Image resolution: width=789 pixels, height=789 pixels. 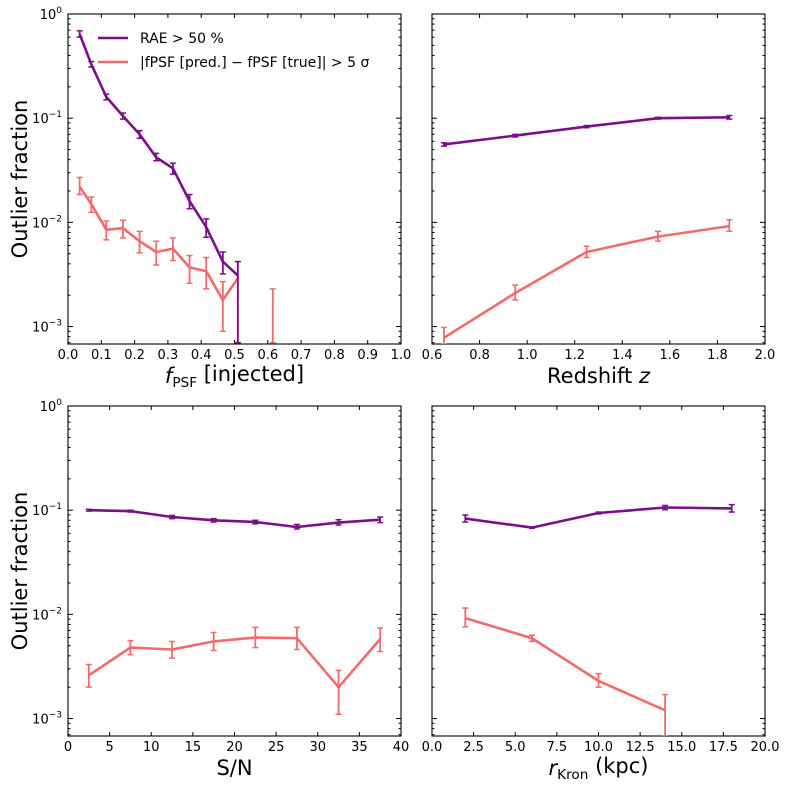 I want to click on x-tick-label: 0.7, so click(x=301, y=355).